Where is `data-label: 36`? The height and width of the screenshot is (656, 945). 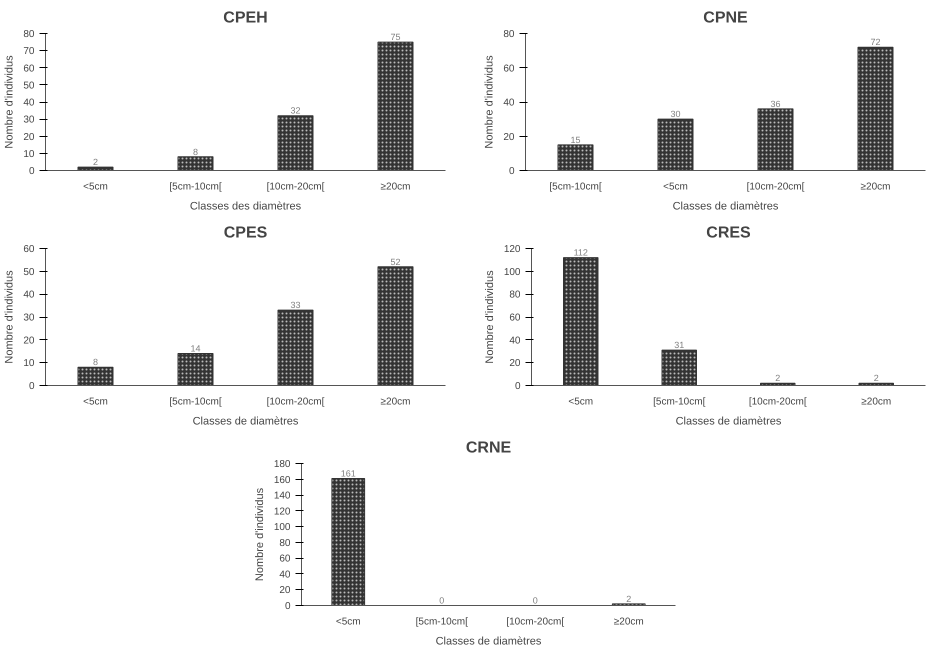
data-label: 36 is located at coordinates (775, 103).